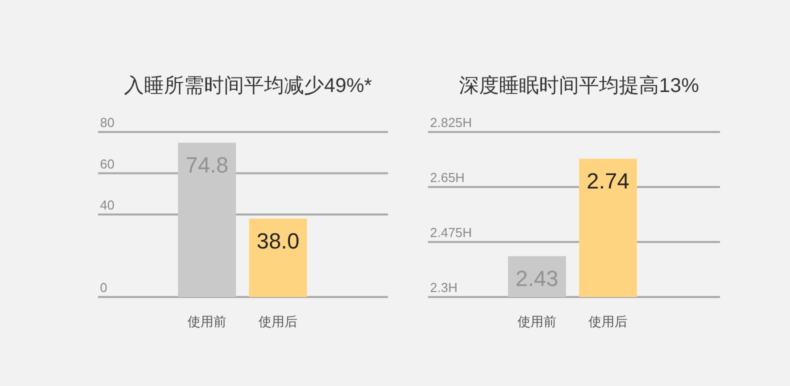  What do you see at coordinates (579, 85) in the screenshot?
I see `chart-title: 深度睡眠时间平均提高13%` at bounding box center [579, 85].